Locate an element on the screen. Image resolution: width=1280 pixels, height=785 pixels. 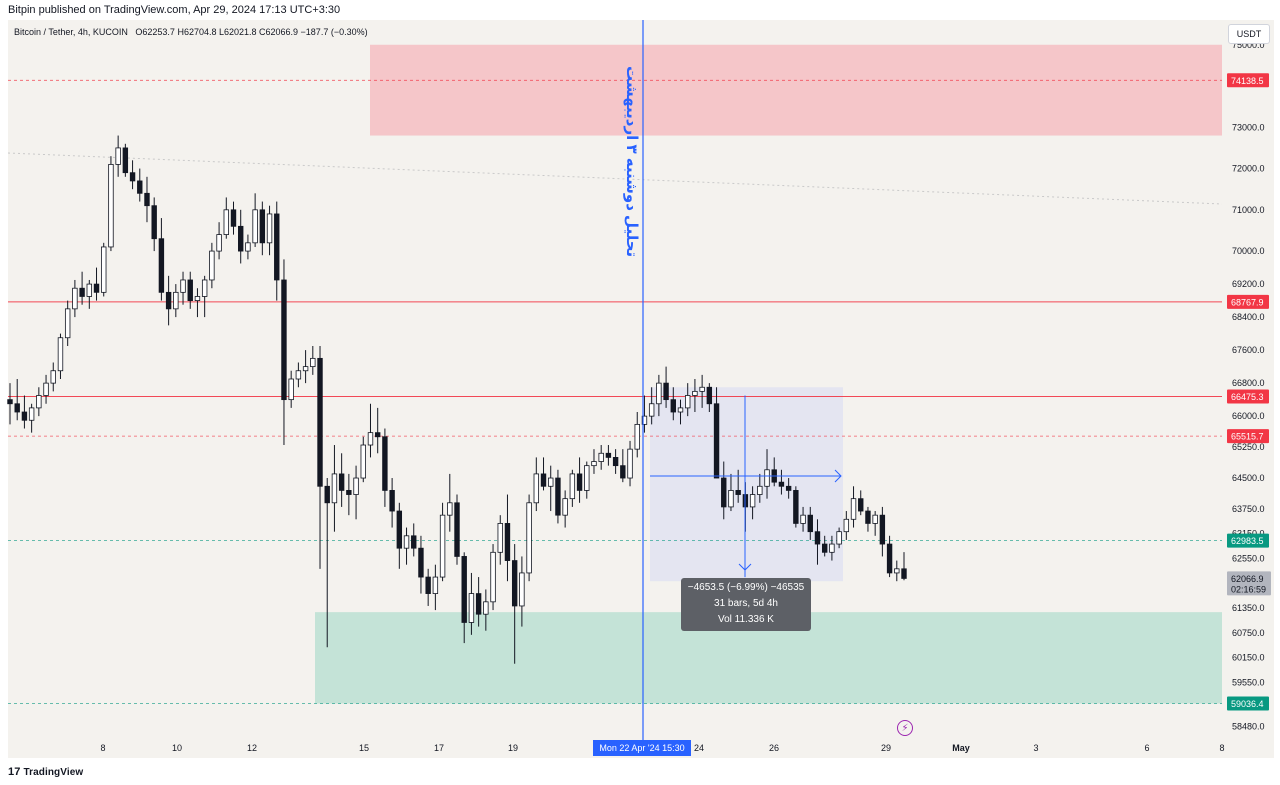
y-tick-label: 68400.0 is located at coordinates (1248, 317).